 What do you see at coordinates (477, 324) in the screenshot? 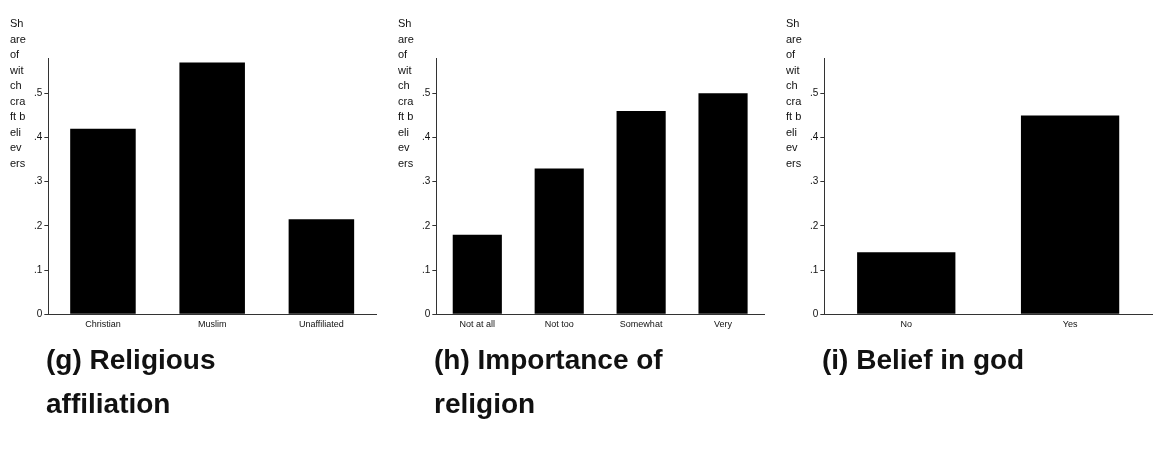
I see `x-tick-label: Not at all` at bounding box center [477, 324].